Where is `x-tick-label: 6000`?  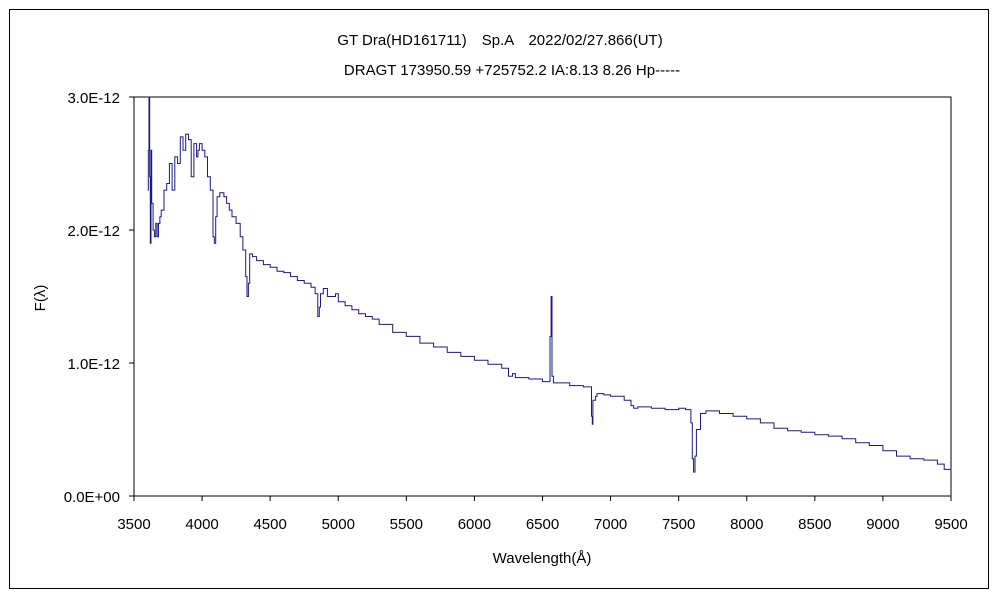 x-tick-label: 6000 is located at coordinates (474, 524).